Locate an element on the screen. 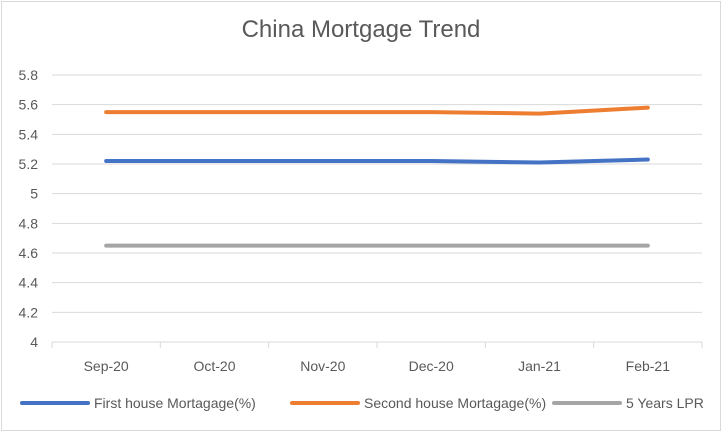 The height and width of the screenshot is (434, 724). legend-item-first-house: First house Mortagage(%) is located at coordinates (138, 403).